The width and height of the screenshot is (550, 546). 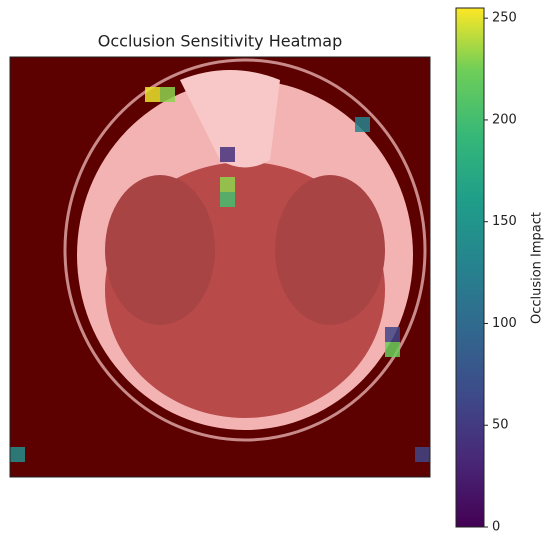 I want to click on colorbar, so click(x=470, y=267).